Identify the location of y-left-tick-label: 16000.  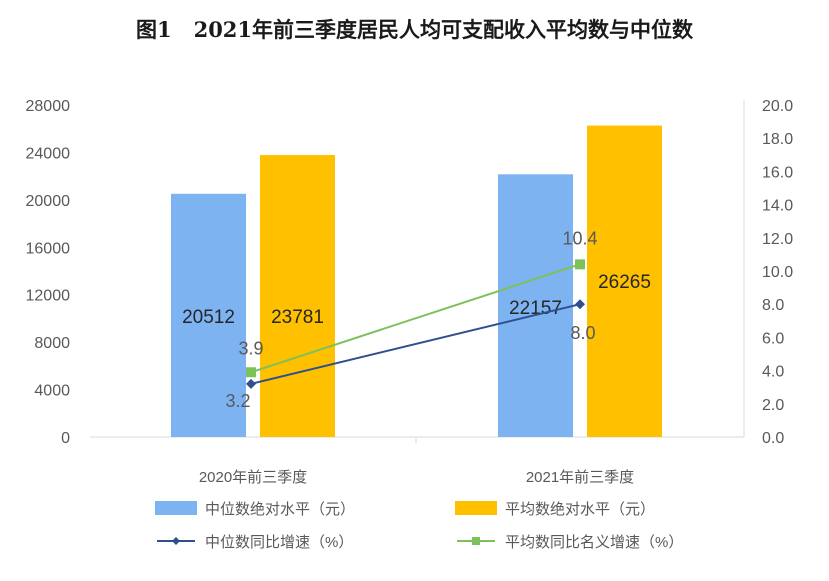
(48, 248).